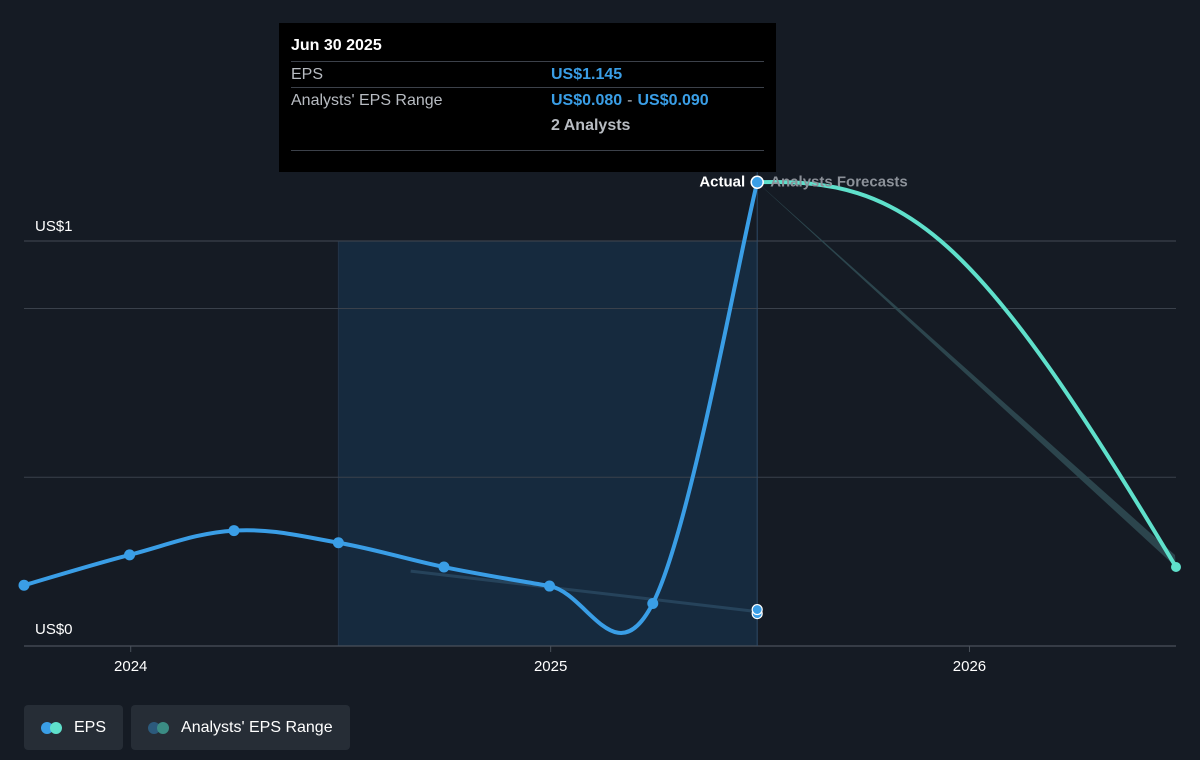 The image size is (1200, 760). I want to click on legend-eps-button: EPS, so click(74, 727).